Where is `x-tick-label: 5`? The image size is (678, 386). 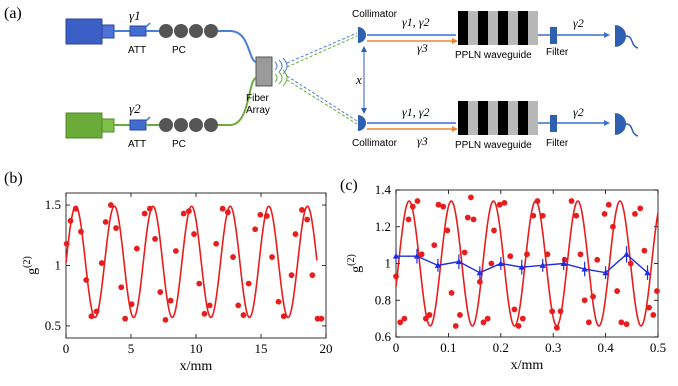 x-tick-label: 5 is located at coordinates (131, 348).